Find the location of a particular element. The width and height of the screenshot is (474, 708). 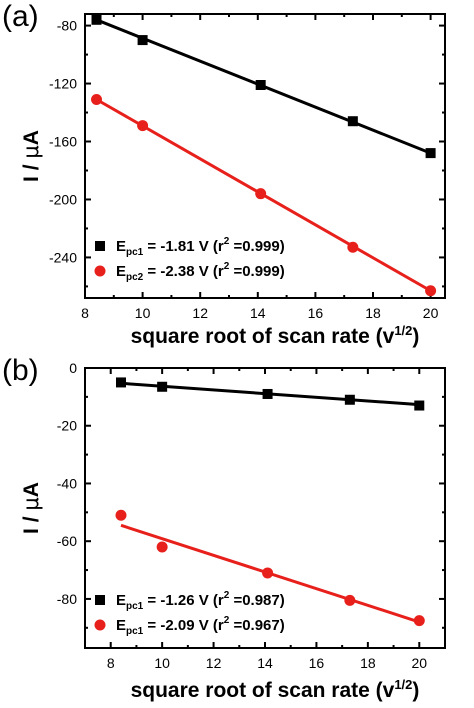

legend-tail: =0.987) is located at coordinates (256, 600).